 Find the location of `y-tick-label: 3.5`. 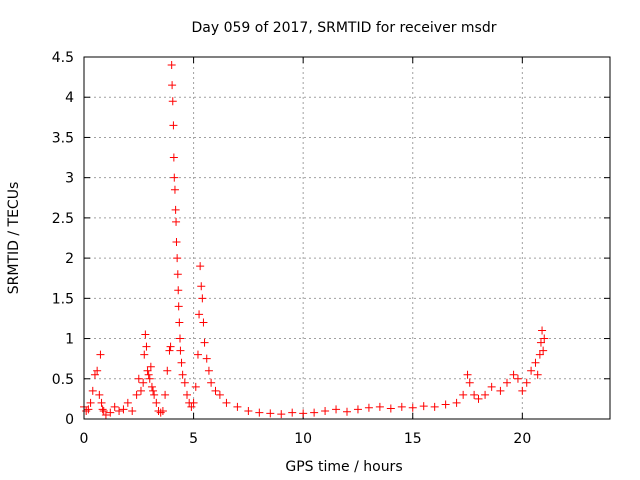

y-tick-label: 3.5 is located at coordinates (63, 138).